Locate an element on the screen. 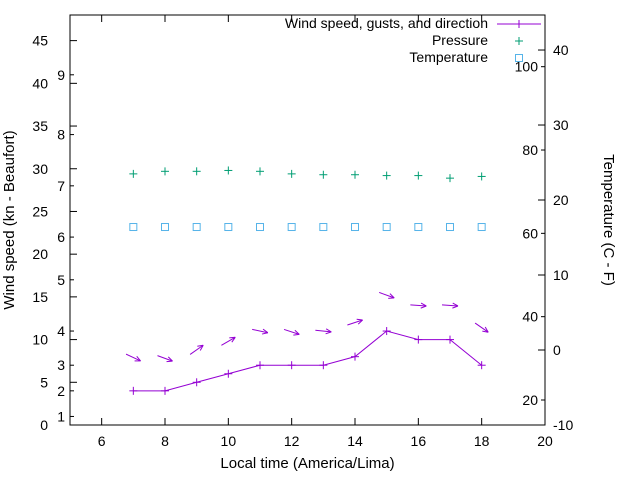 The width and height of the screenshot is (640, 480). x-tick-label: 18 is located at coordinates (482, 441).